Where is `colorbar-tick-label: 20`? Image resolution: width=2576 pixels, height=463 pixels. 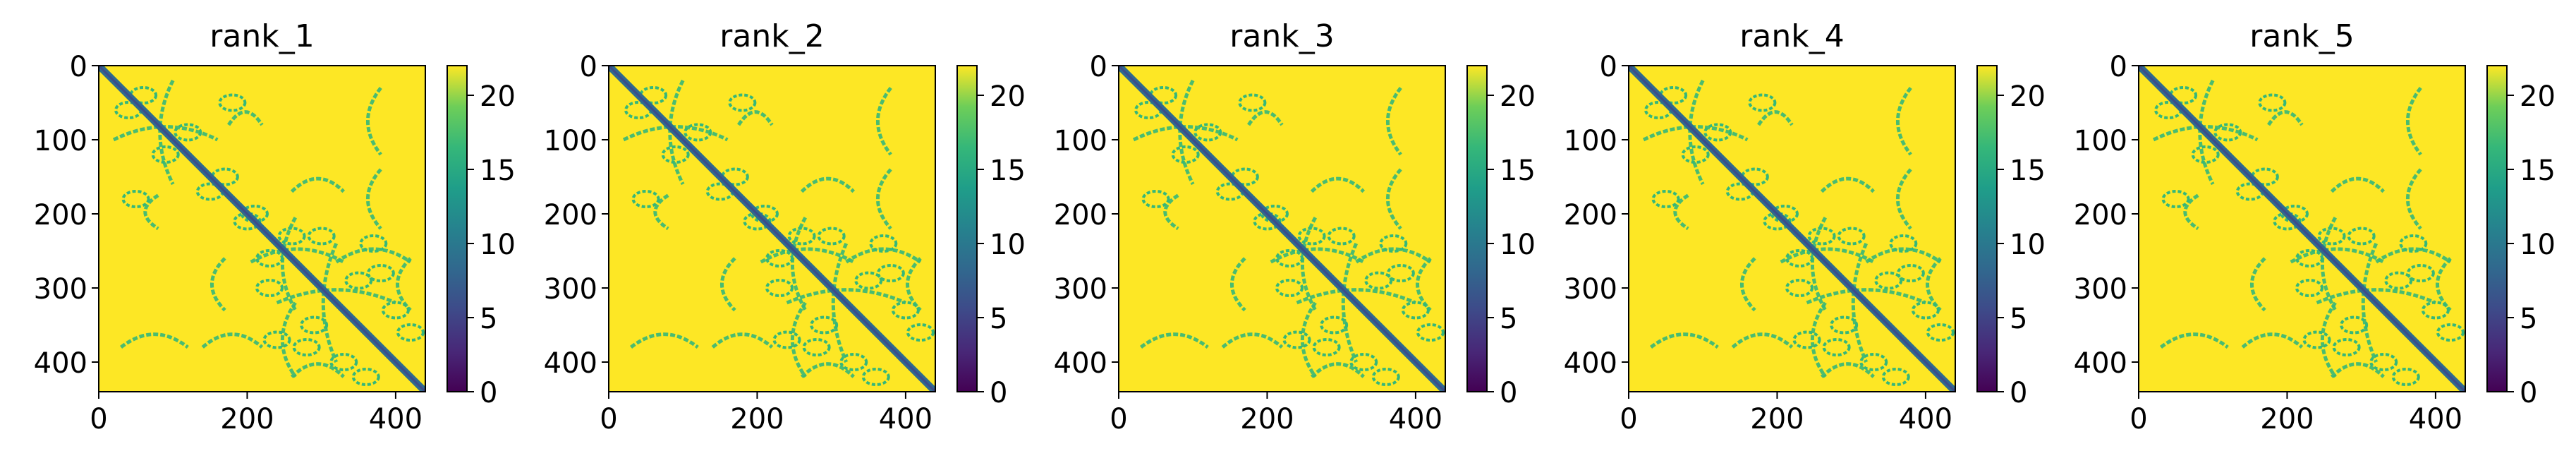
colorbar-tick-label: 20 is located at coordinates (1008, 96).